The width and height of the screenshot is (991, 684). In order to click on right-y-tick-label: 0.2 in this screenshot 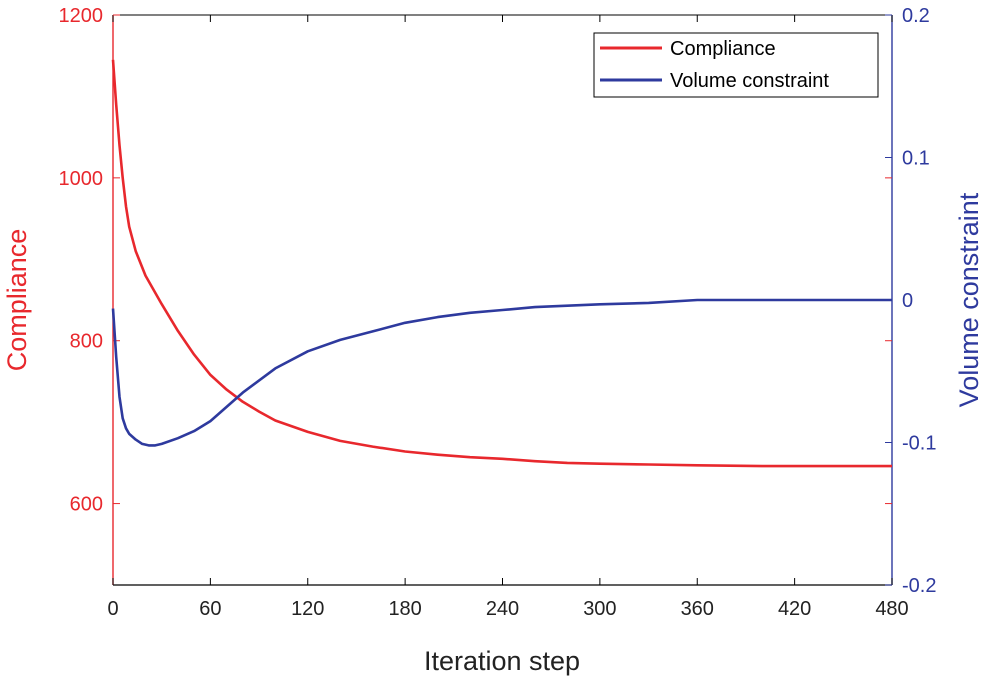, I will do `click(916, 16)`.